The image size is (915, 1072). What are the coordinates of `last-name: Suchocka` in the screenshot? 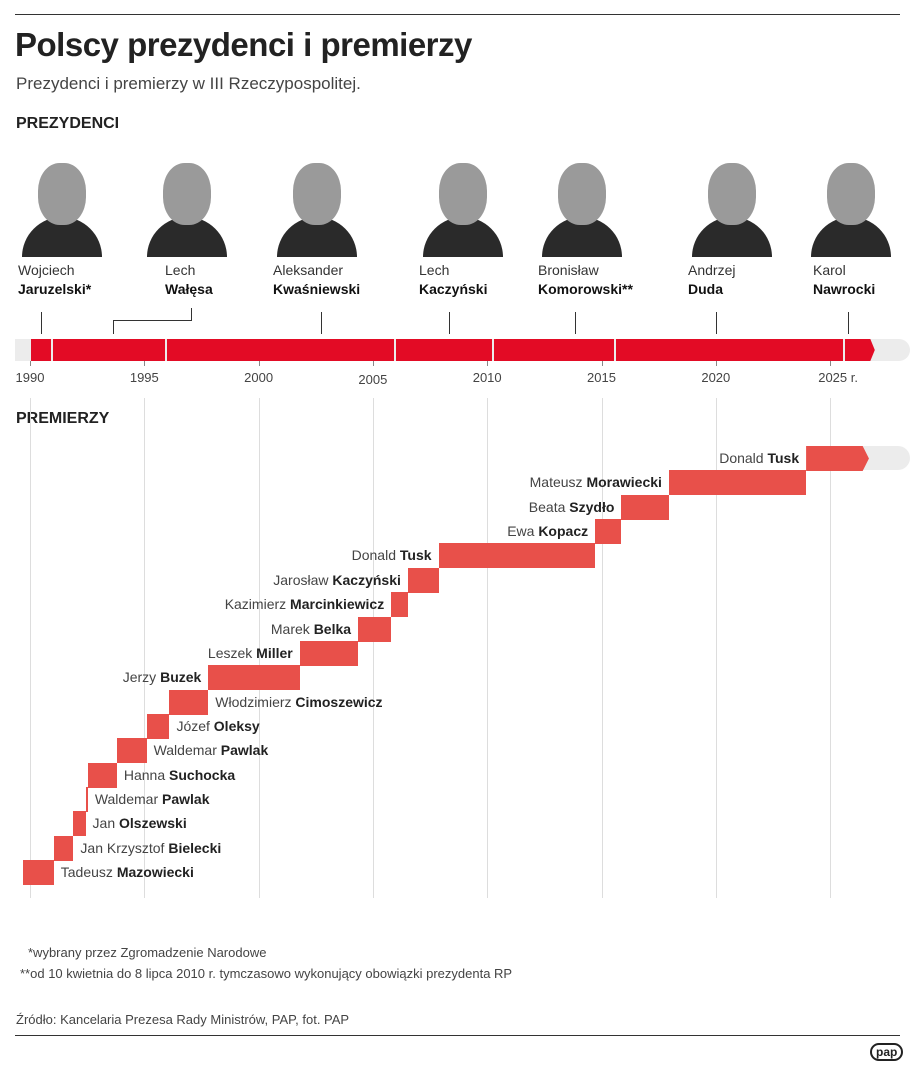 It's located at (202, 774).